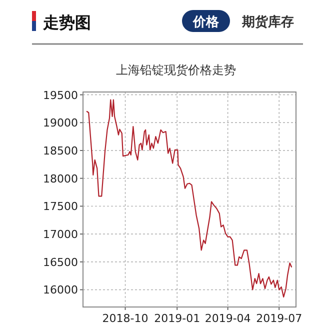  Describe the element at coordinates (60, 179) in the screenshot. I see `y-tick-label: 18000` at that location.